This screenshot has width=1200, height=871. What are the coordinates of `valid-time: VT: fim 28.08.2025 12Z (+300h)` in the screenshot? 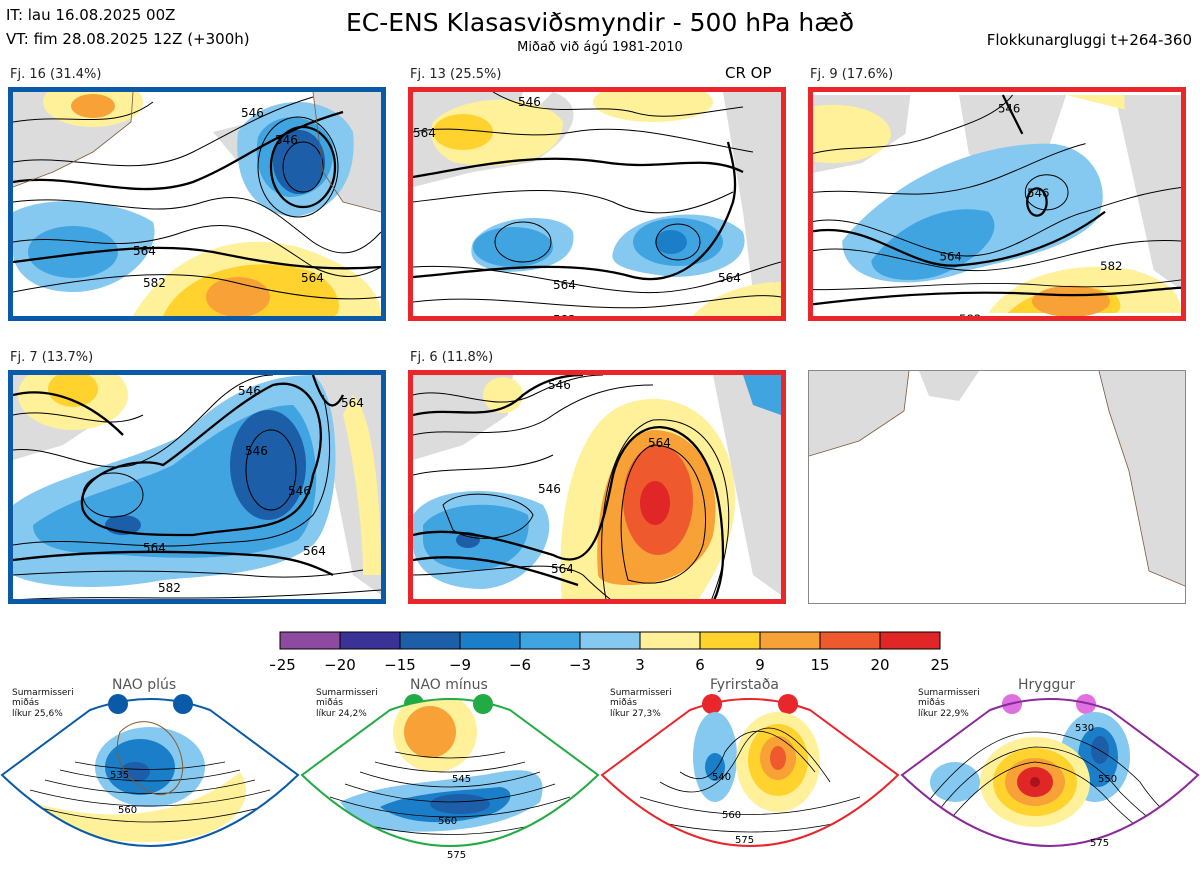 It's located at (128, 39).